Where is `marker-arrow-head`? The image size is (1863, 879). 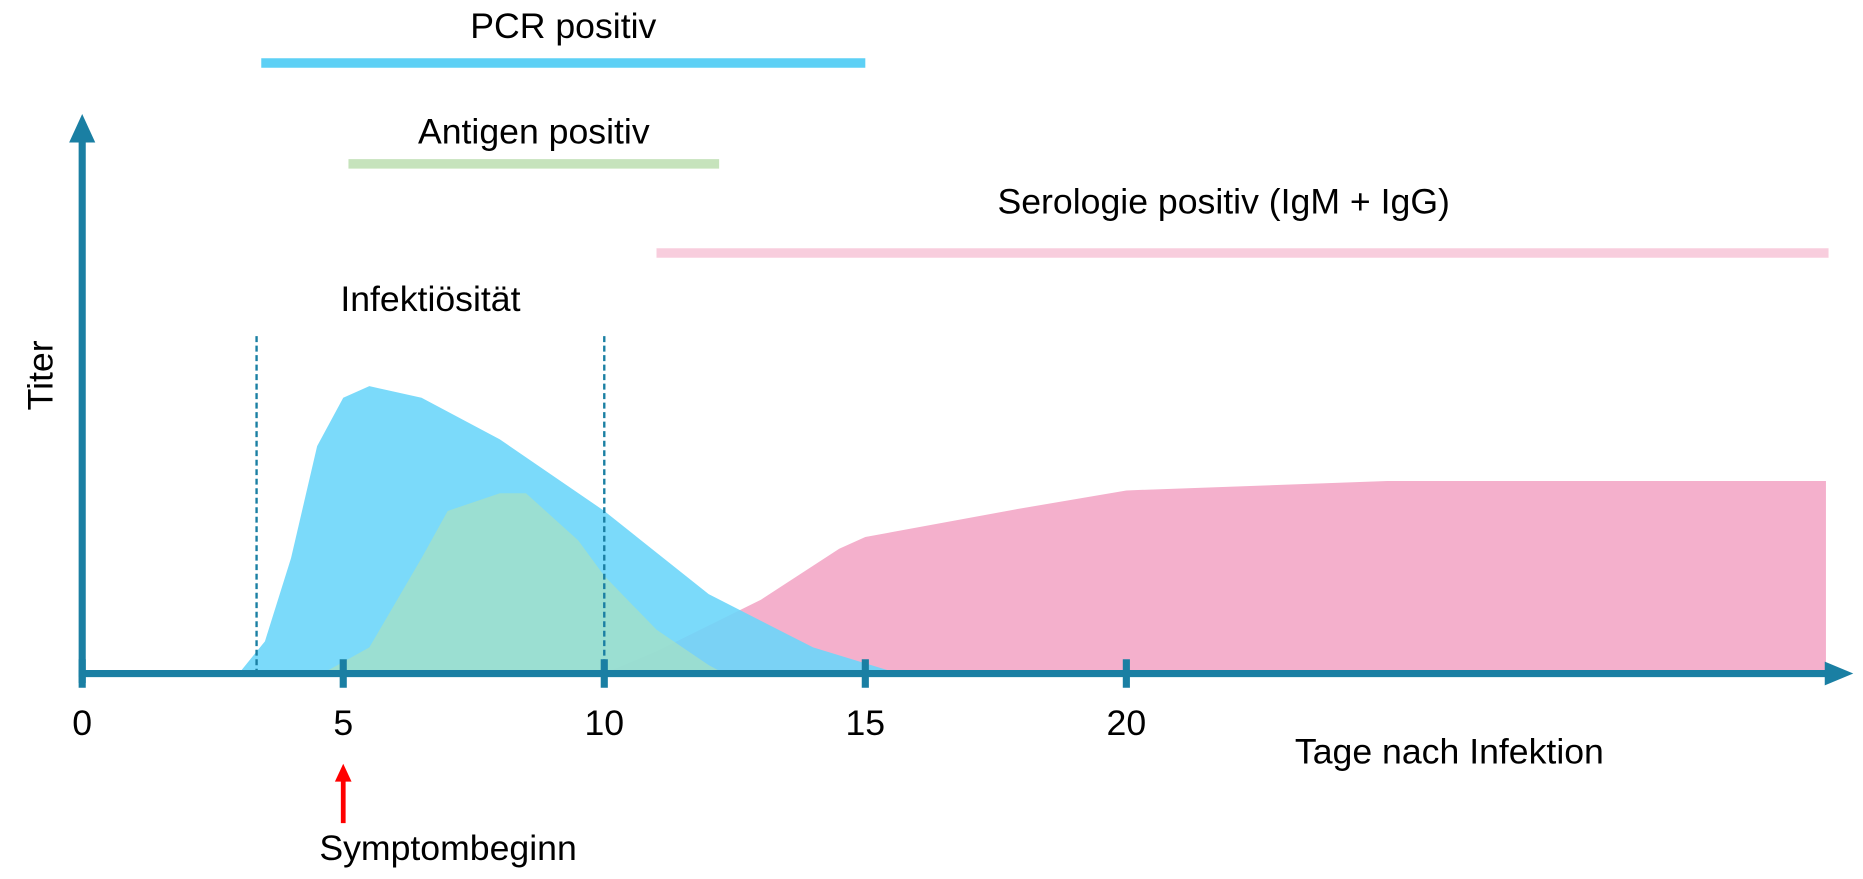 marker-arrow-head is located at coordinates (343, 772).